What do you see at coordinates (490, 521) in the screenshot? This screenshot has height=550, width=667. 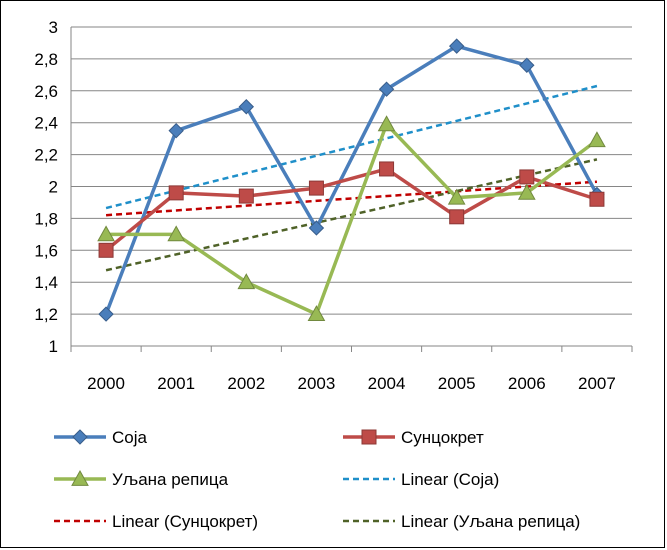 I see `legend-label: Linear (Уљана репица)` at bounding box center [490, 521].